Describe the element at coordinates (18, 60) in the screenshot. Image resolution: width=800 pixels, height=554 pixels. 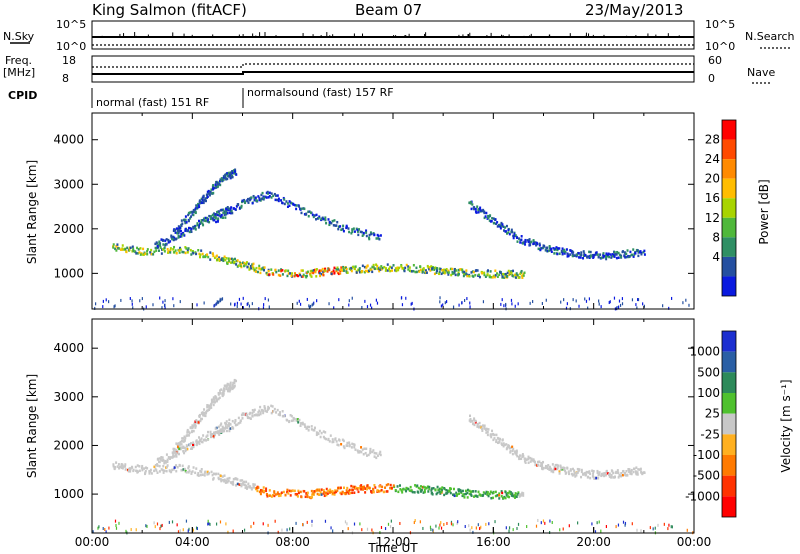
I see `freq-label: Freq.` at that location.